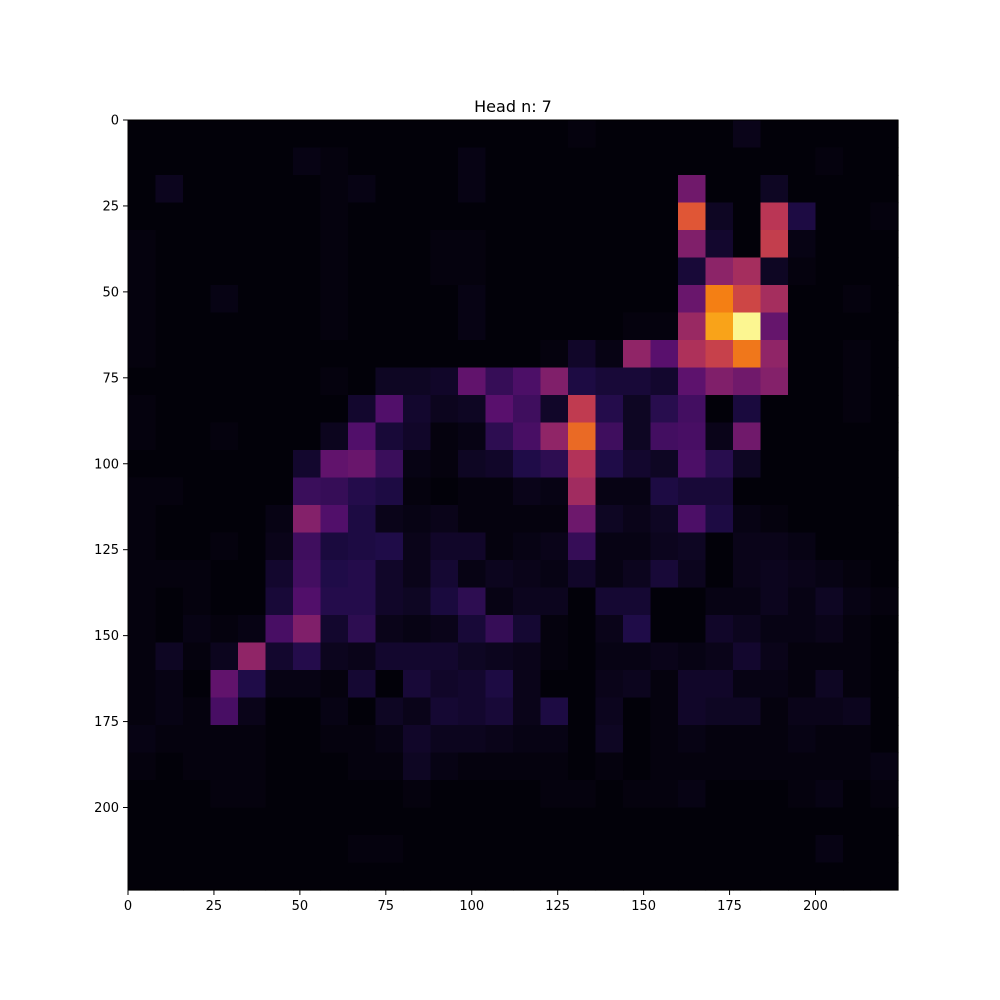  Describe the element at coordinates (115, 121) in the screenshot. I see `y-tick-label: 0` at that location.